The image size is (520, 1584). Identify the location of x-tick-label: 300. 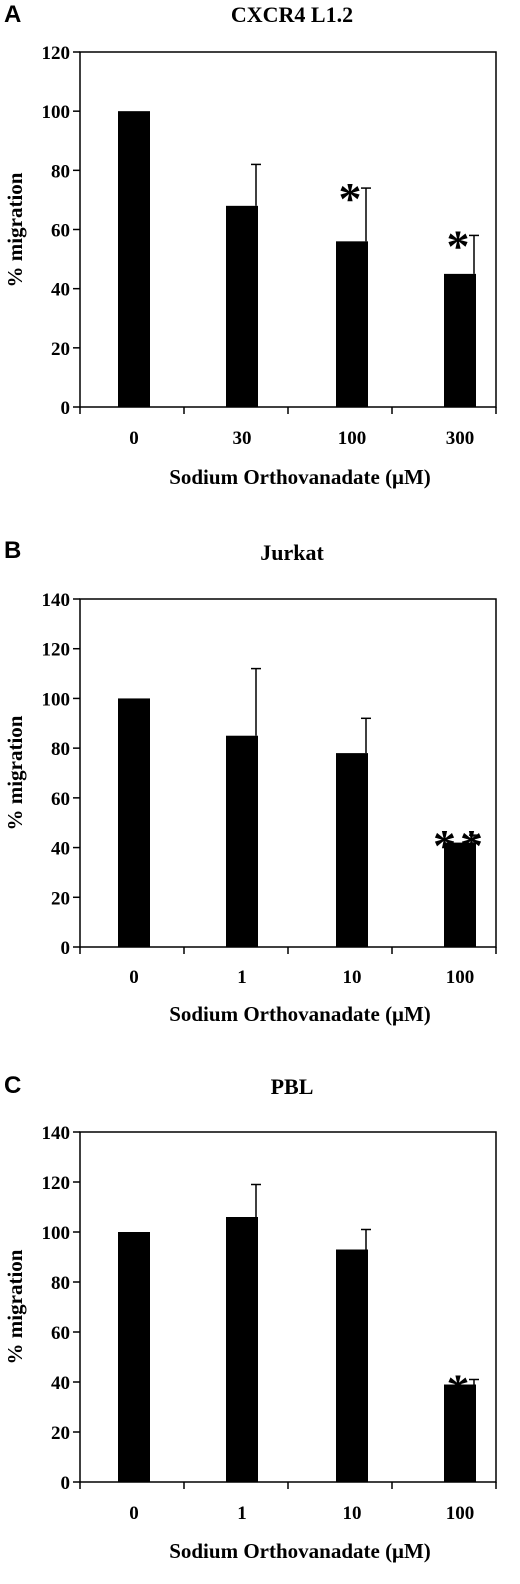
(460, 438).